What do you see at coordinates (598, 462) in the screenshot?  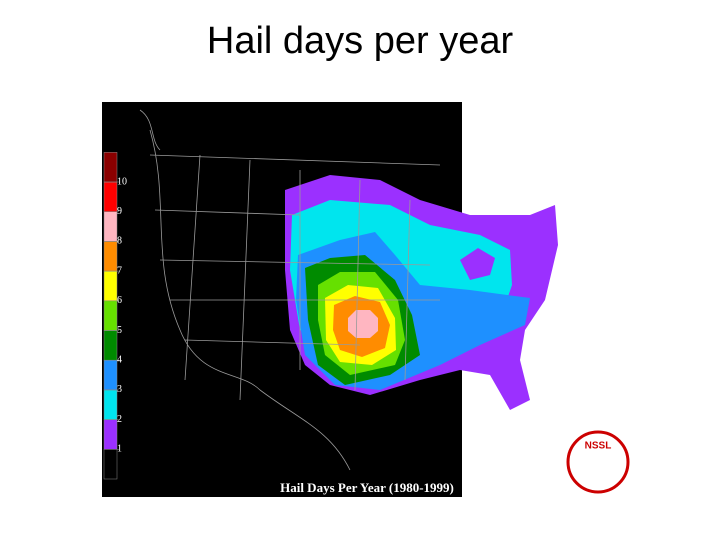 I see `logo-badge` at bounding box center [598, 462].